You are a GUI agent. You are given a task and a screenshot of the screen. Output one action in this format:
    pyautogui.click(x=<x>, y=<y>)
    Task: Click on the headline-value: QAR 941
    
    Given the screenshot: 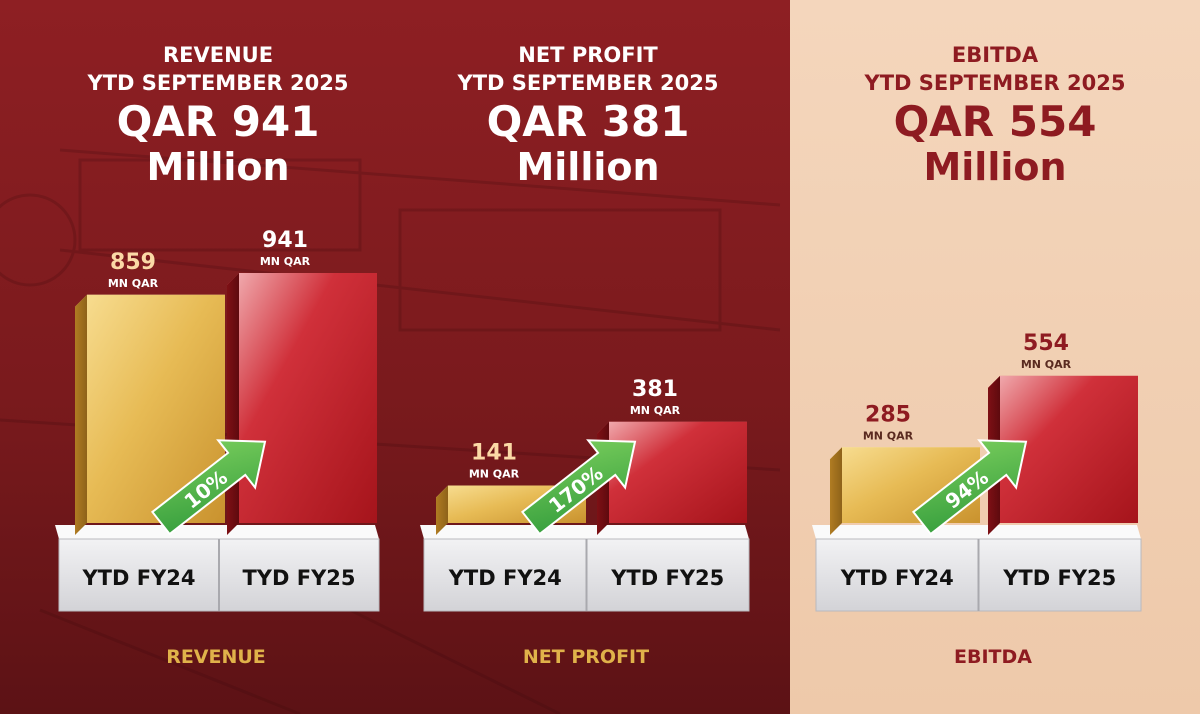 What is the action you would take?
    pyautogui.click(x=218, y=121)
    